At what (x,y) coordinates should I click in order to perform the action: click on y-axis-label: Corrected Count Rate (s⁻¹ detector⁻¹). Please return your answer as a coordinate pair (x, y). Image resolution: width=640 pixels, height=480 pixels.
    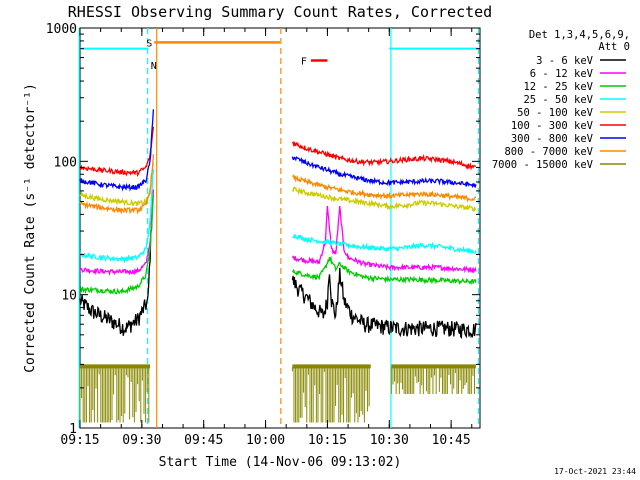
    Looking at the image, I should click on (30, 228).